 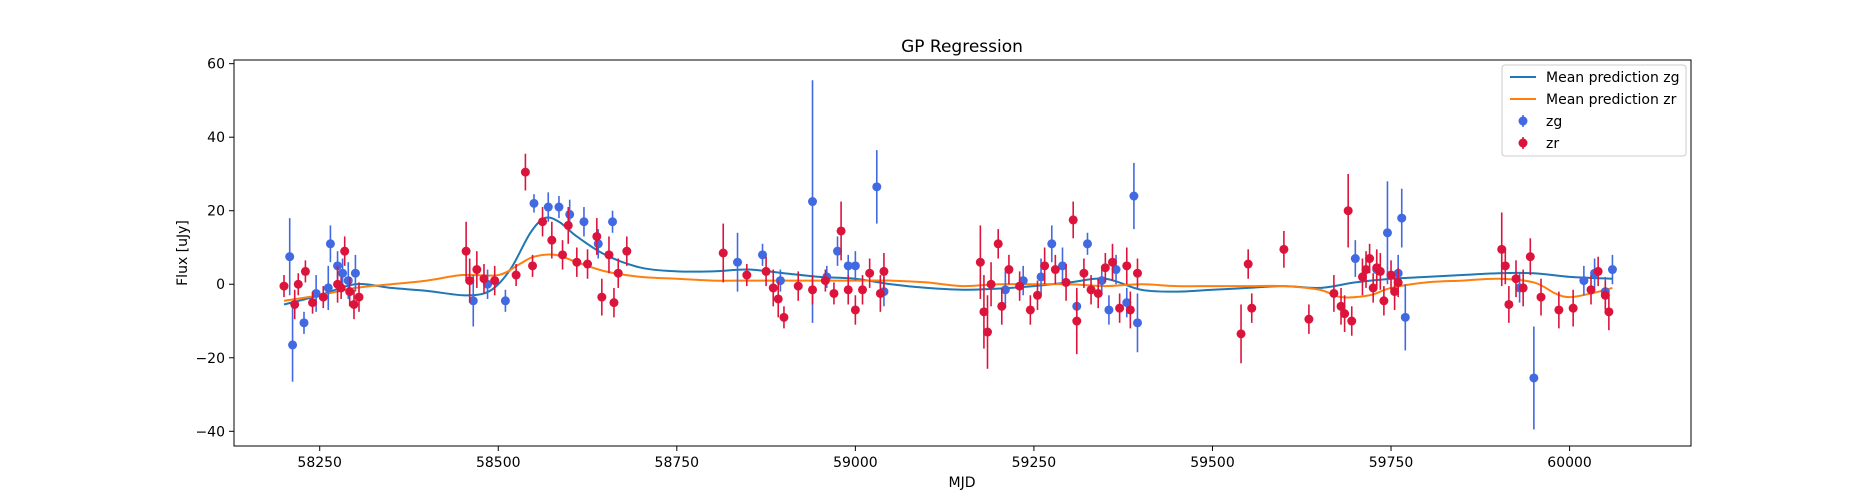 What do you see at coordinates (1523, 143) in the screenshot?
I see `legend-swatch-zr` at bounding box center [1523, 143].